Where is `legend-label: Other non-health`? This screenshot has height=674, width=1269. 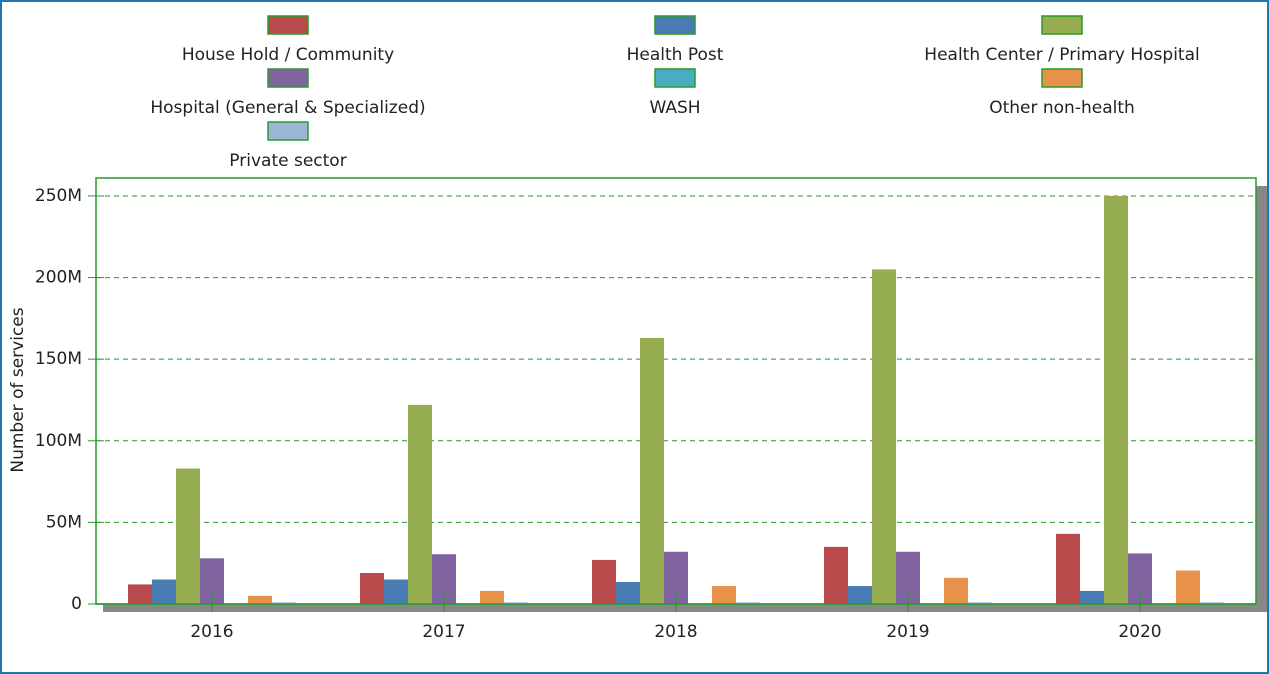
legend-label: Other non-health is located at coordinates (1062, 108).